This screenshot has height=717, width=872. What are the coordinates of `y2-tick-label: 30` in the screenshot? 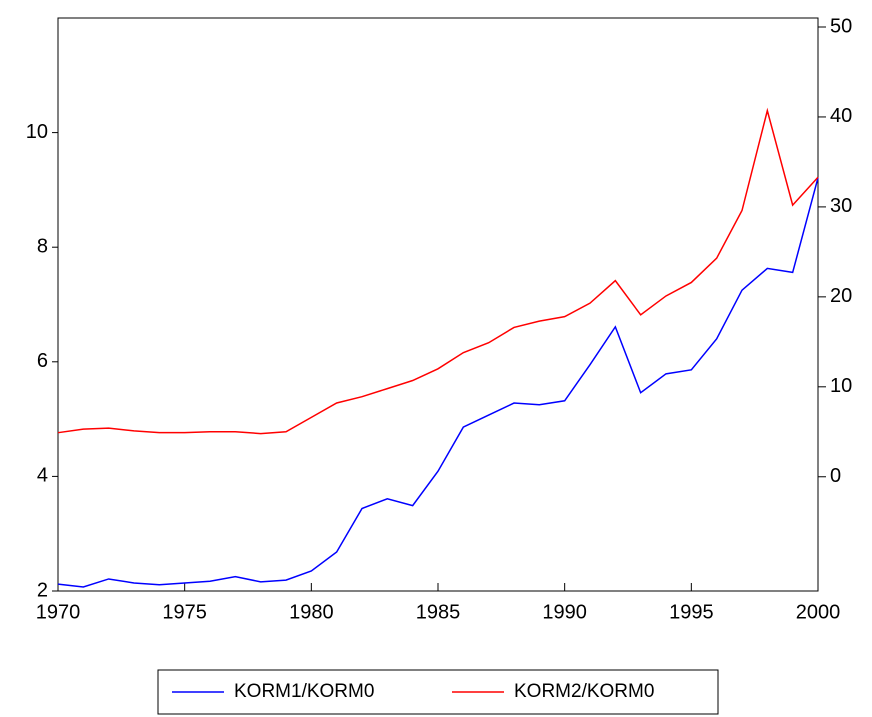 It's located at (841, 206).